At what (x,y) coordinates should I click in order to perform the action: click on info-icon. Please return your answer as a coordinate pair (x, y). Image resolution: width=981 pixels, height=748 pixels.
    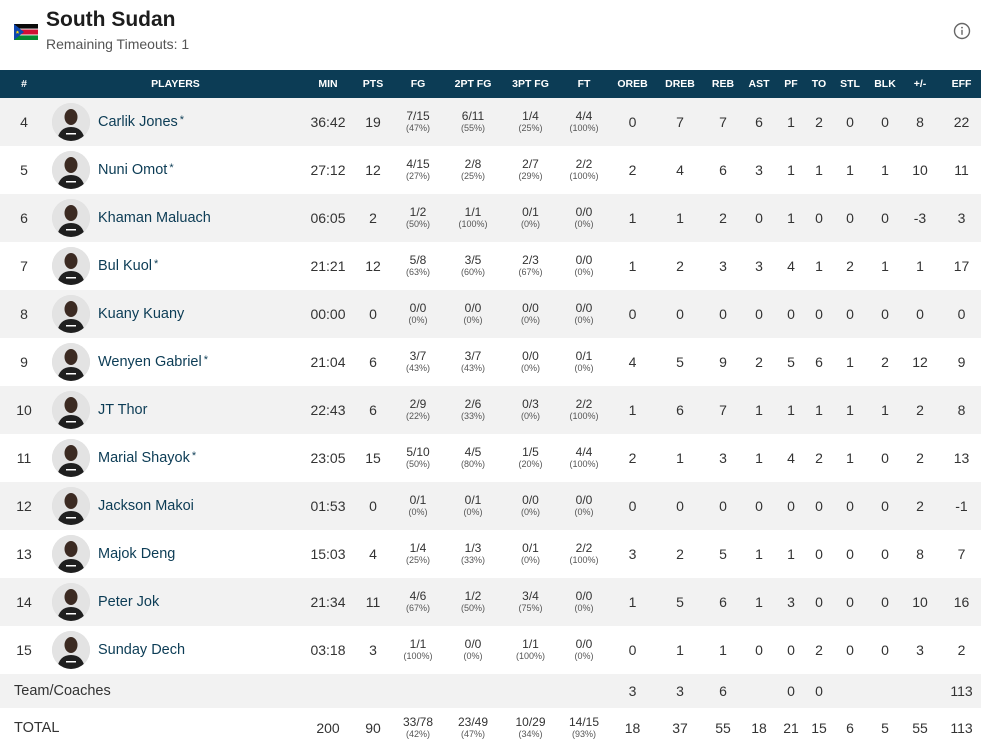
    Looking at the image, I should click on (962, 31).